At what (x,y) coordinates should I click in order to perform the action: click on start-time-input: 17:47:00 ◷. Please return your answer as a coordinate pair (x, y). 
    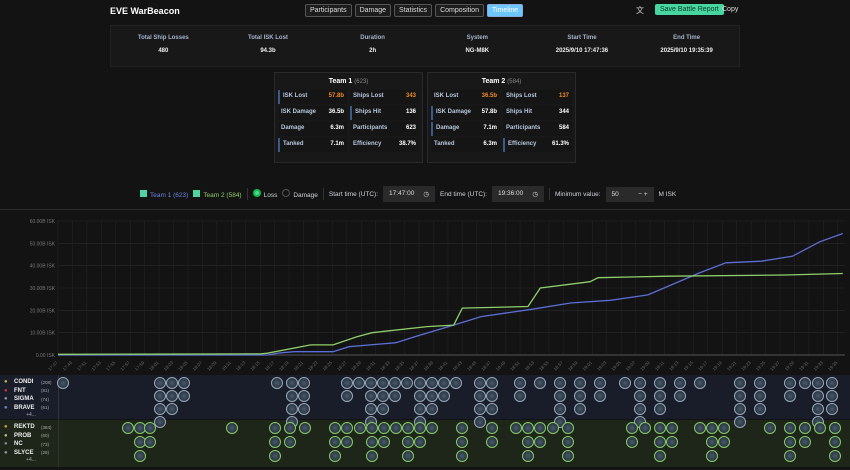
    Looking at the image, I should click on (409, 194).